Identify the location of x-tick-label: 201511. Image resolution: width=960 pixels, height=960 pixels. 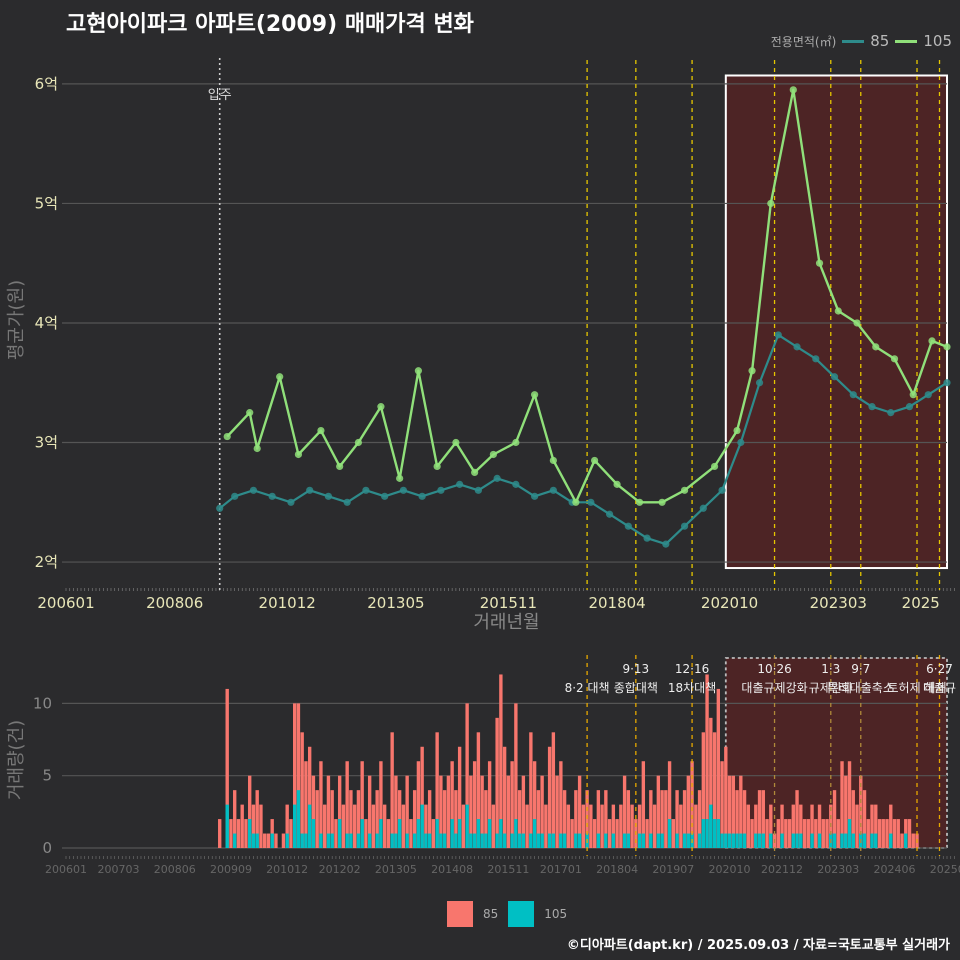
(508, 603).